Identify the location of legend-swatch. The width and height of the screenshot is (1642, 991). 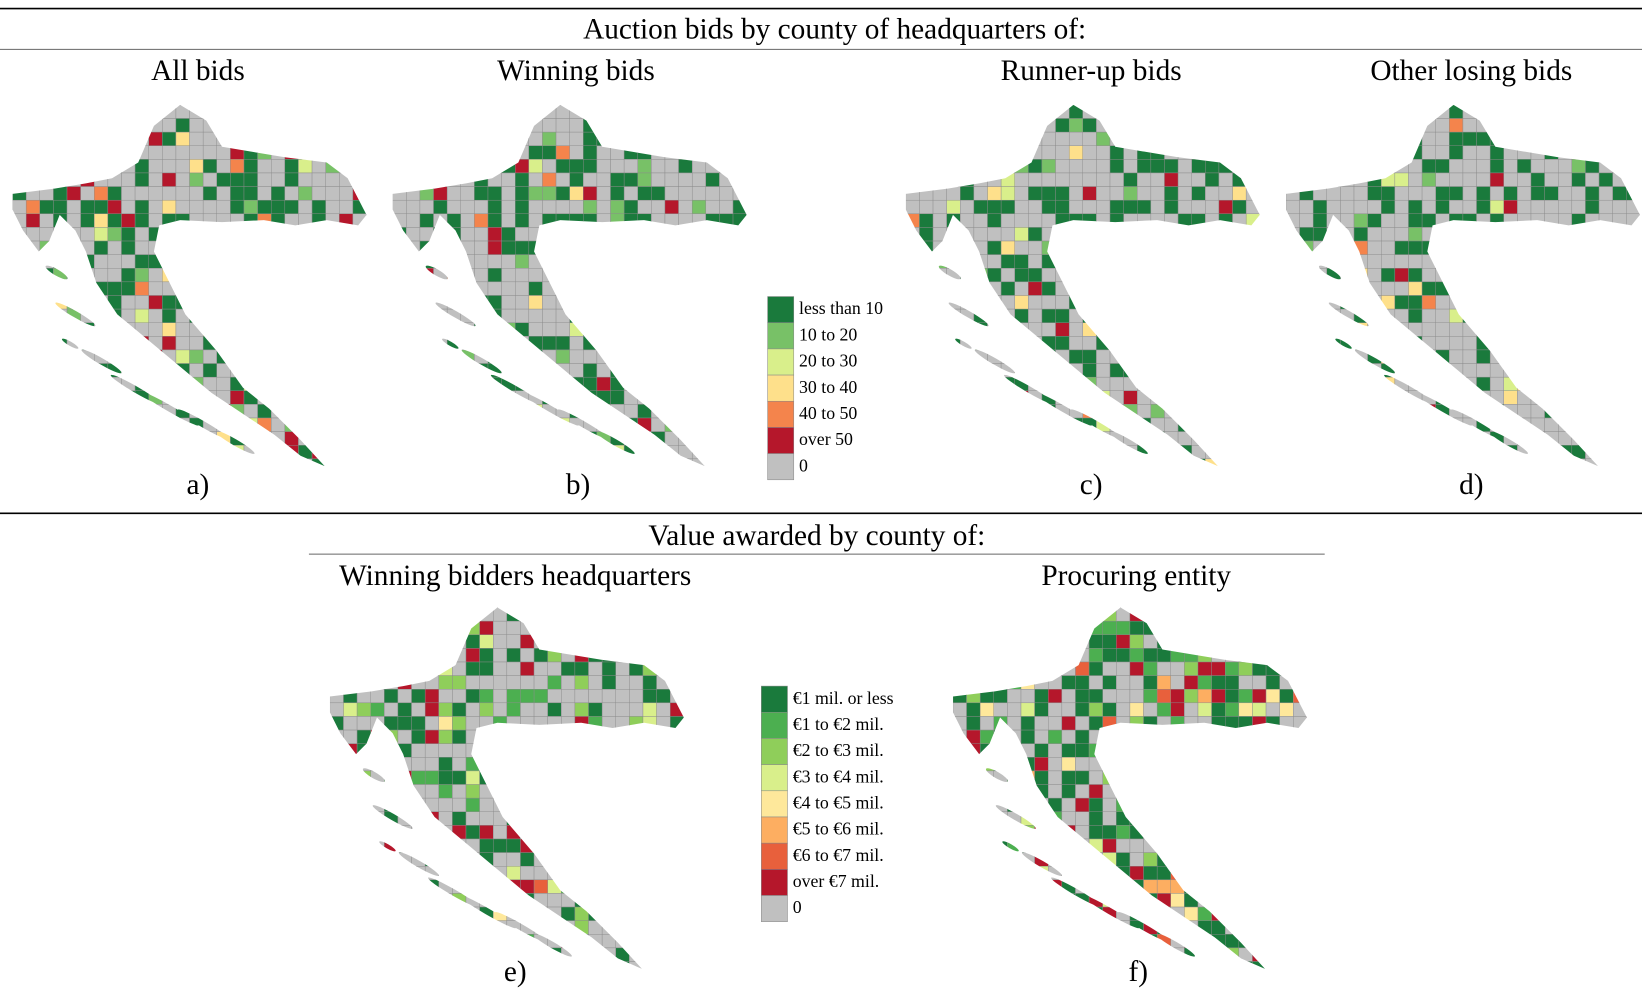
(781, 362).